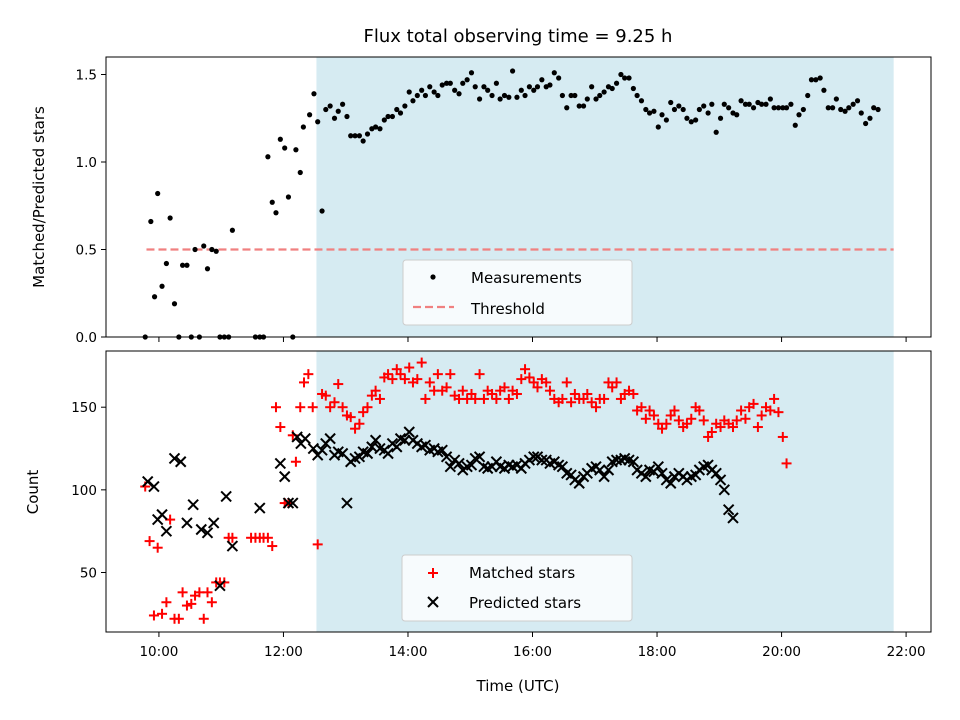 This screenshot has height=720, width=960. What do you see at coordinates (433, 602) in the screenshot?
I see `legend-predicted-marker` at bounding box center [433, 602].